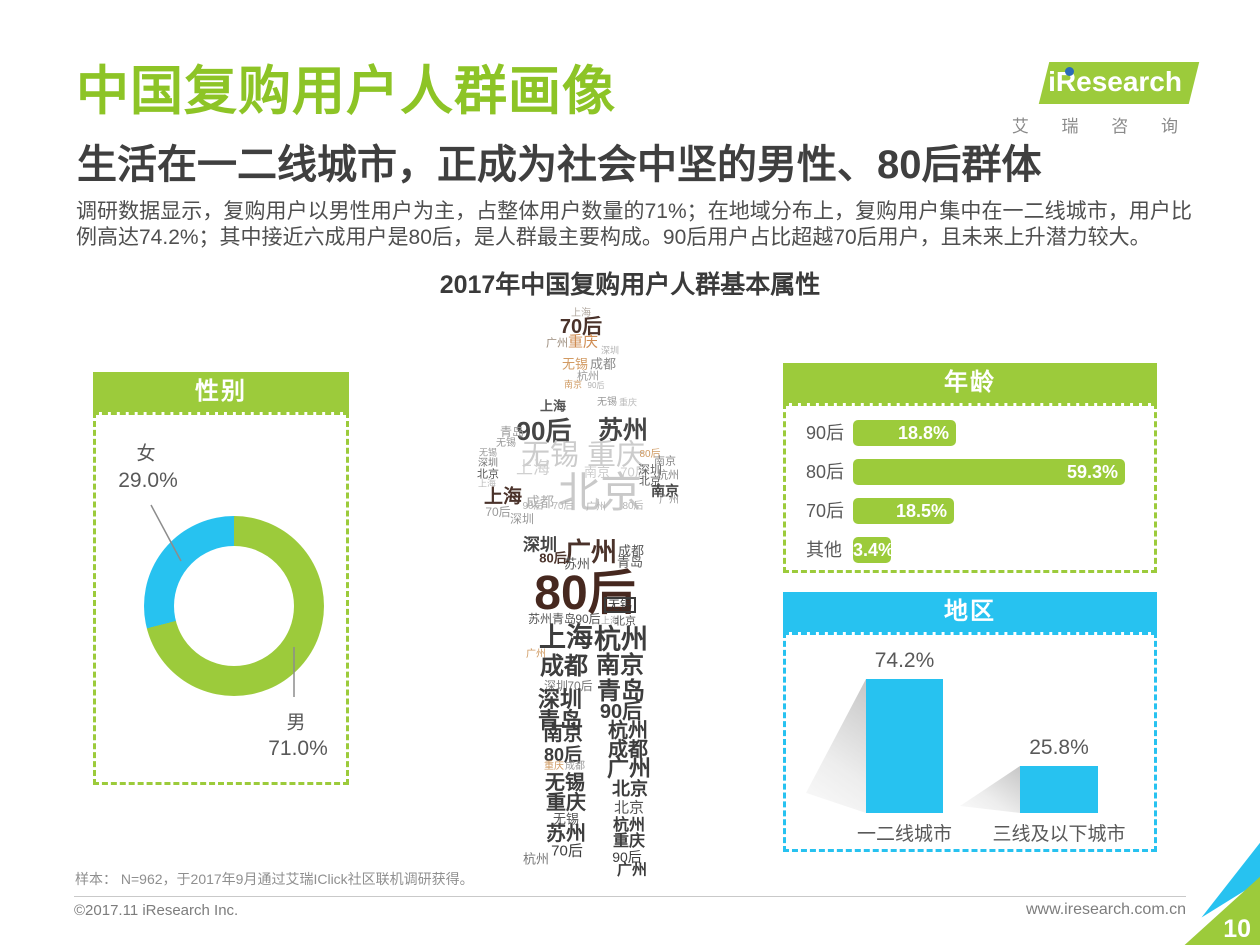  What do you see at coordinates (825, 511) in the screenshot?
I see `age-category-label: 70后` at bounding box center [825, 511].